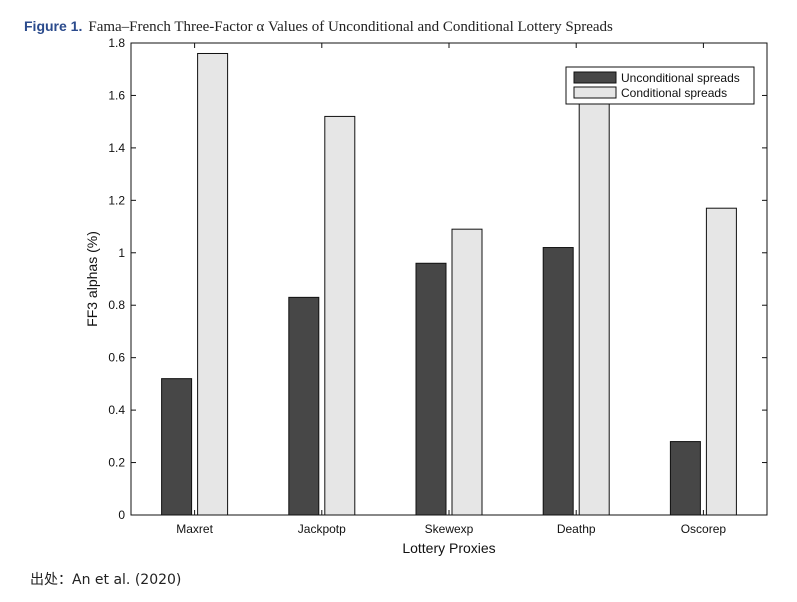 The width and height of the screenshot is (797, 602). What do you see at coordinates (467, 372) in the screenshot?
I see `bar-skewexp-conditional` at bounding box center [467, 372].